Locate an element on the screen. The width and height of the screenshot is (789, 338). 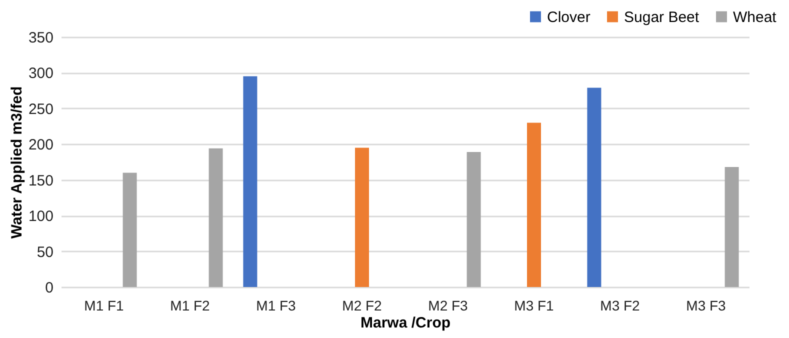
y-tick-label: 300 is located at coordinates (41, 73).